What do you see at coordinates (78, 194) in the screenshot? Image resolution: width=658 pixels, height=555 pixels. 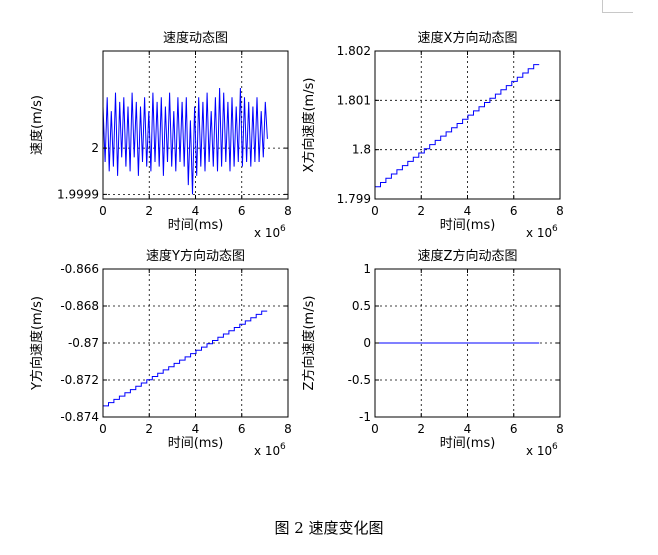 I see `y-tick-label: 1.9999` at bounding box center [78, 194].